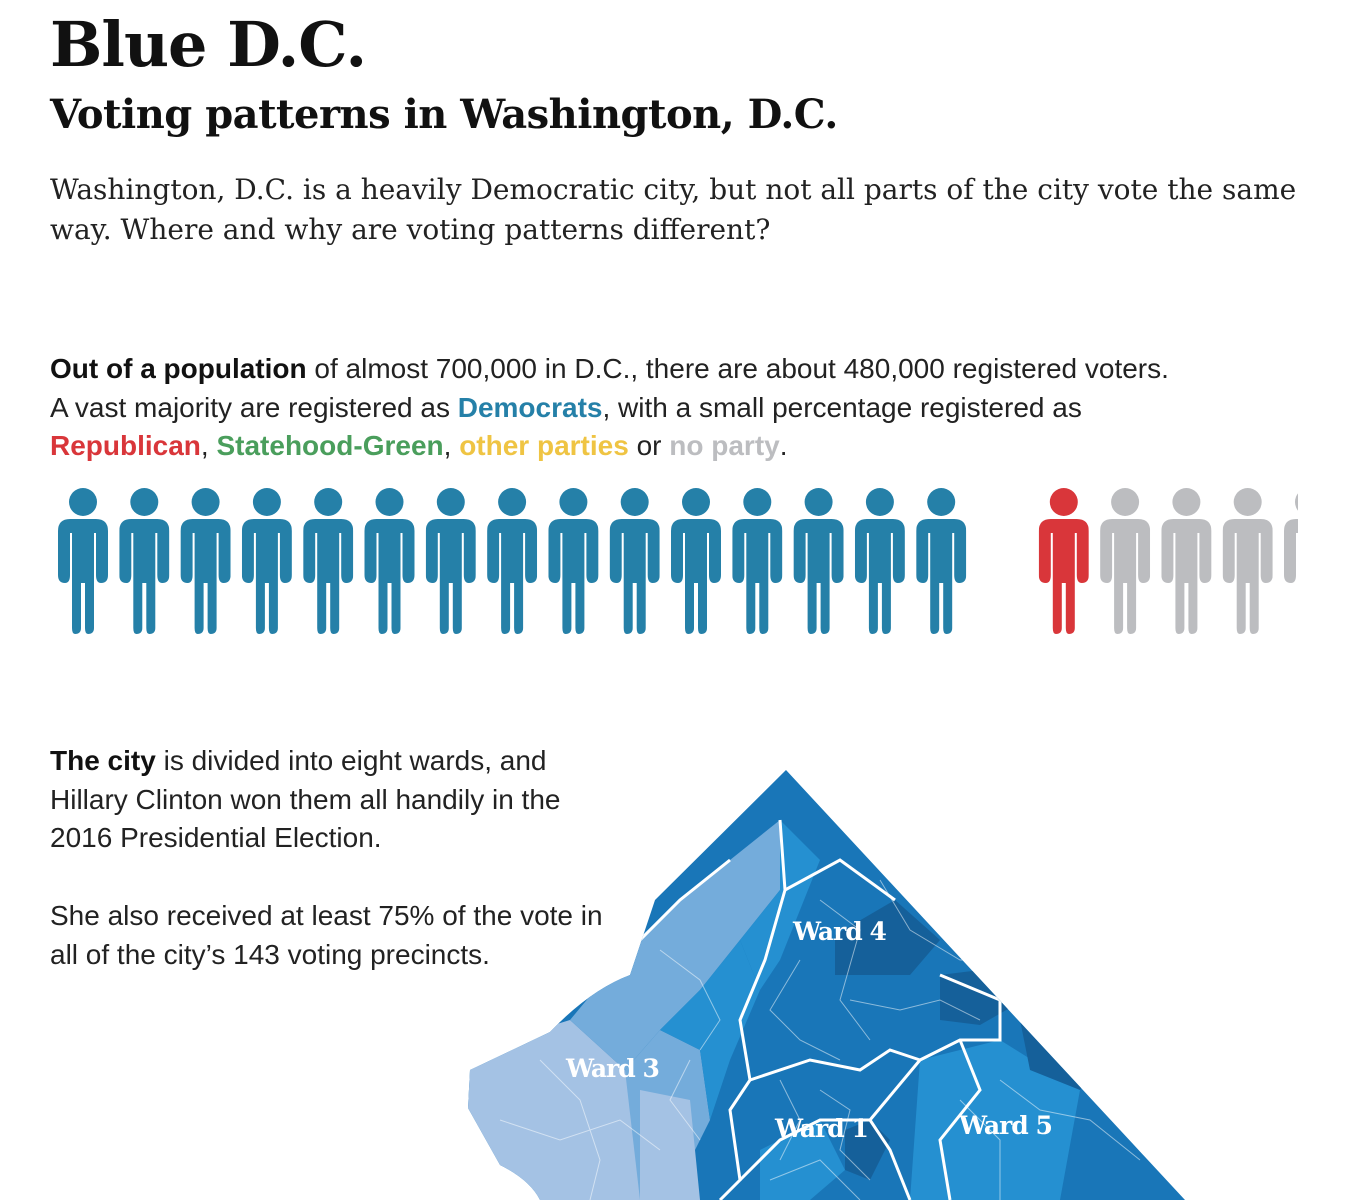 This screenshot has height=1200, width=1356. Describe the element at coordinates (710, 1030) in the screenshot. I see `ward3-east` at that location.